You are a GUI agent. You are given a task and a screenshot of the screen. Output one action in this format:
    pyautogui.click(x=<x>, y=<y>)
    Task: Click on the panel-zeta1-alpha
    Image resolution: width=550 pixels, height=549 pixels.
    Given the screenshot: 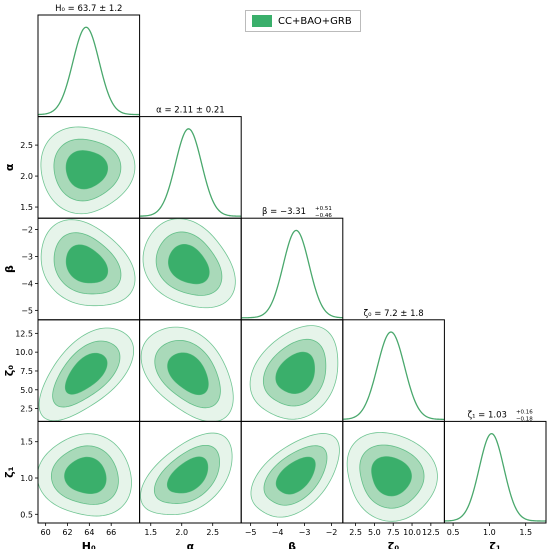 What is the action you would take?
    pyautogui.click(x=190, y=472)
    